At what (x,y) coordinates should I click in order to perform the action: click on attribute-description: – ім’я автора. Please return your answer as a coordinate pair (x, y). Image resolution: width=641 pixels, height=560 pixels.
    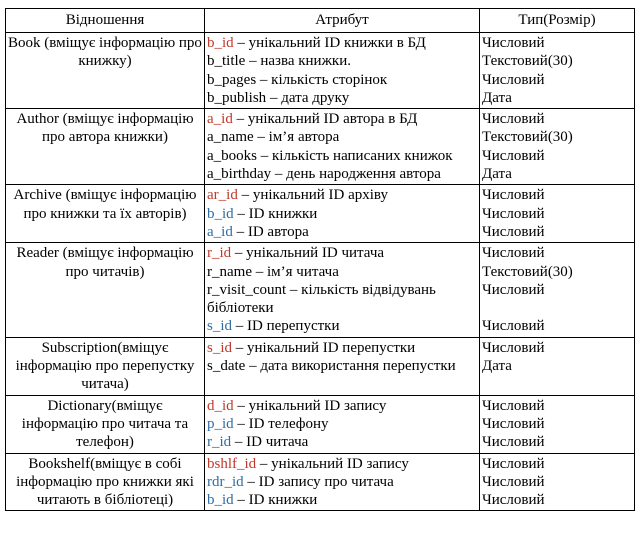
    Looking at the image, I should click on (296, 137).